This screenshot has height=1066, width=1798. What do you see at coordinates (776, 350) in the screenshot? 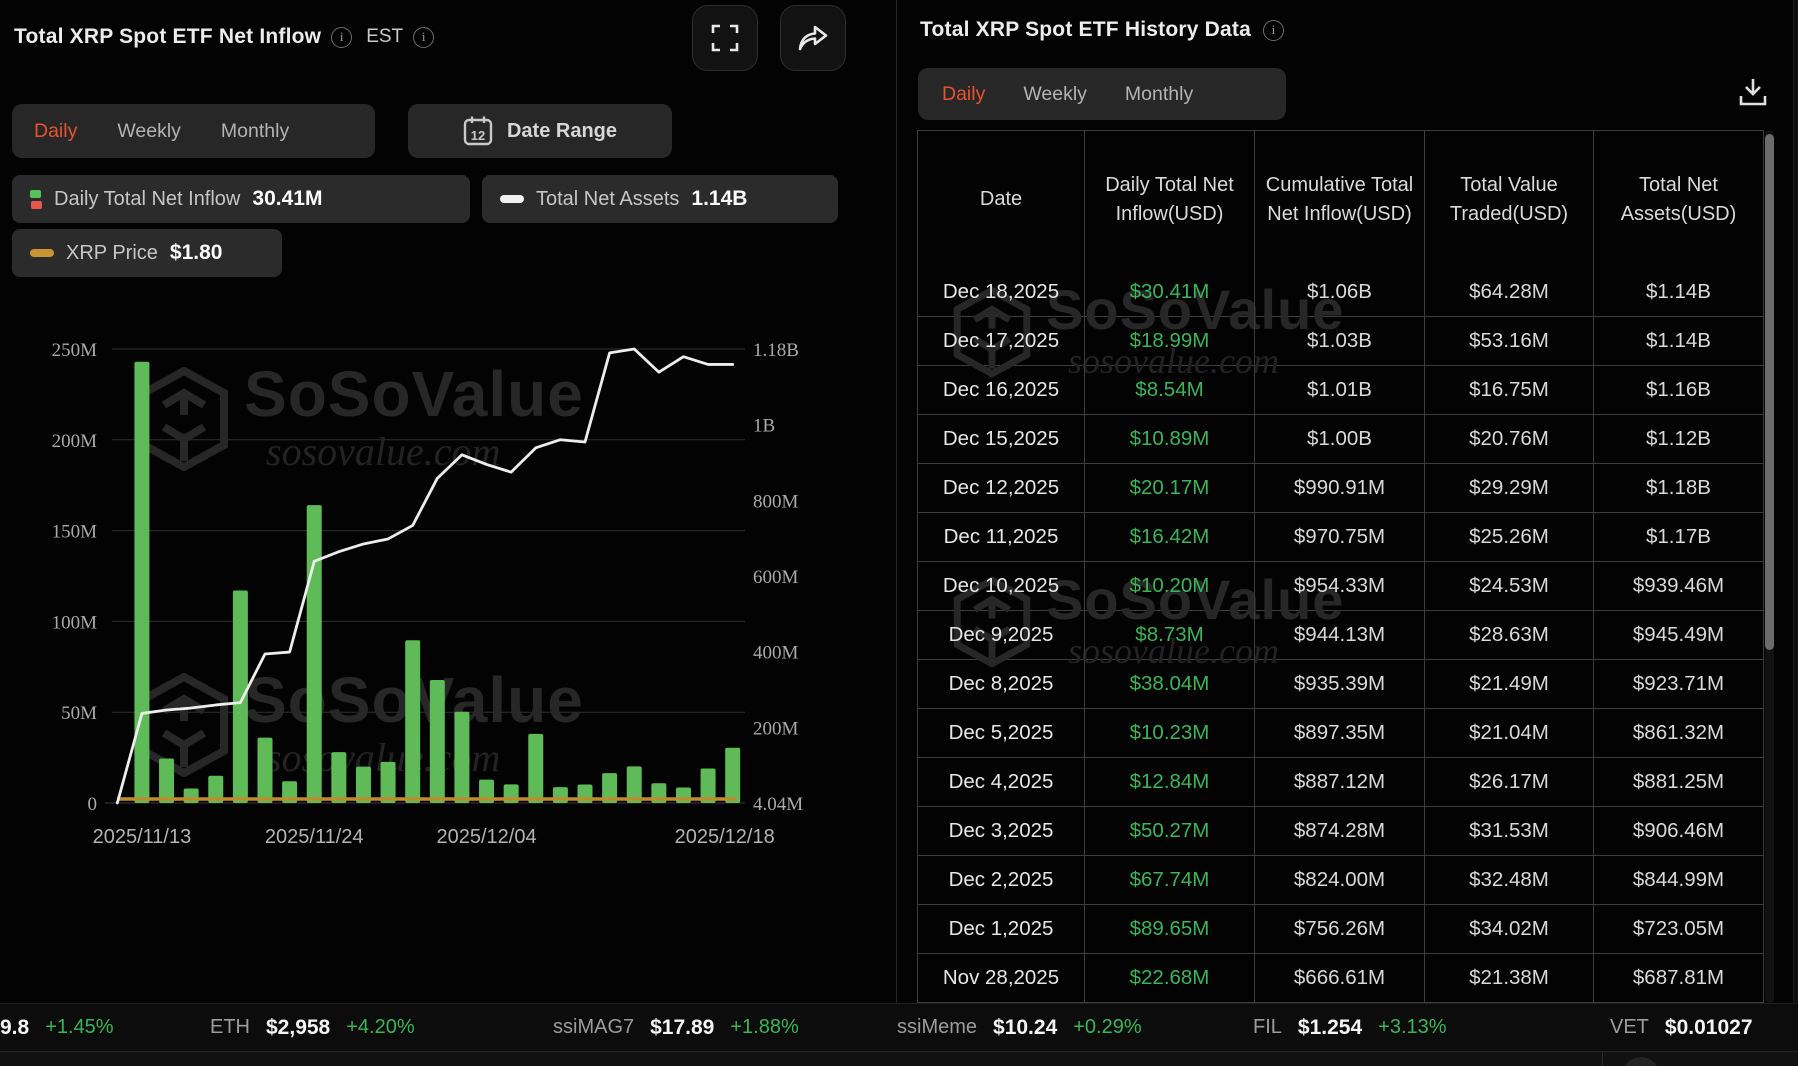
I see `svg-text: 1.18B` at bounding box center [776, 350].